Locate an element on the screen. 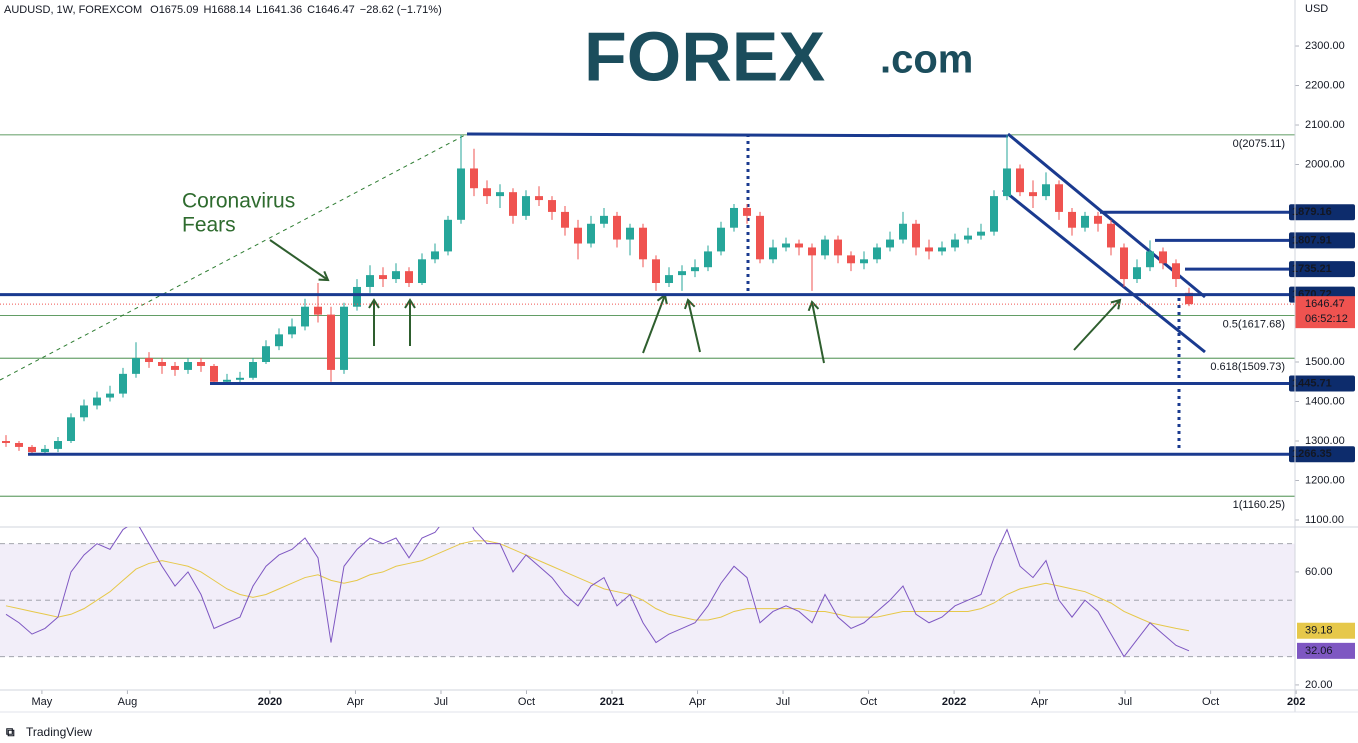 This screenshot has width=1358, height=743. rsi-tag-label: 32.06 is located at coordinates (1319, 651).